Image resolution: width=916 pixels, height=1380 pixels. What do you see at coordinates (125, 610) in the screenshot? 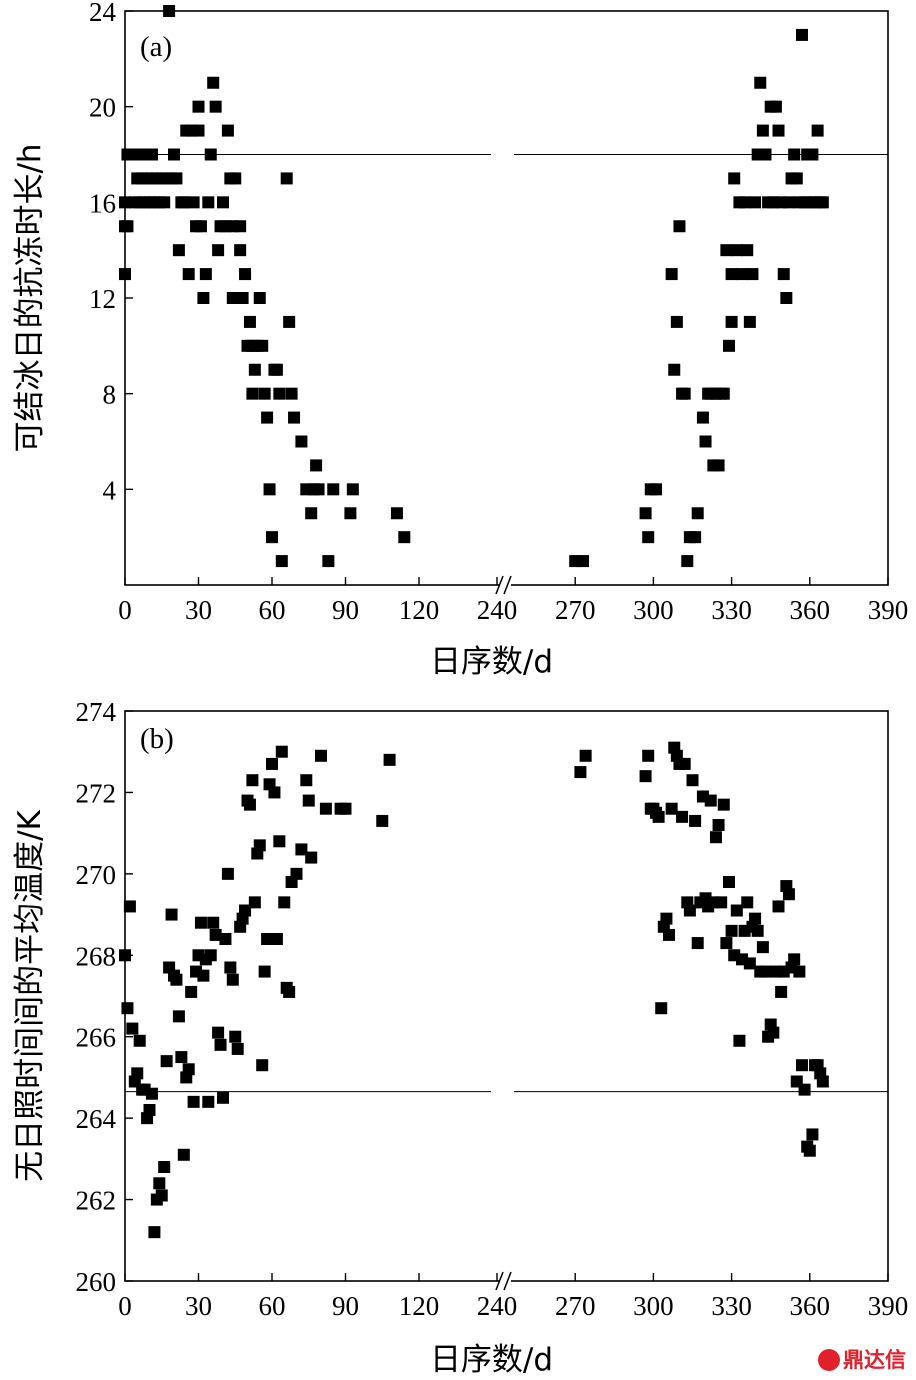
I see `x-tick-label: 0` at bounding box center [125, 610].